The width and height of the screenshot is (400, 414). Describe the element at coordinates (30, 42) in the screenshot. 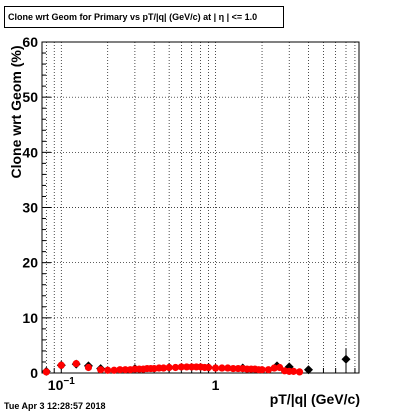

I see `y-tick-label: 60` at that location.